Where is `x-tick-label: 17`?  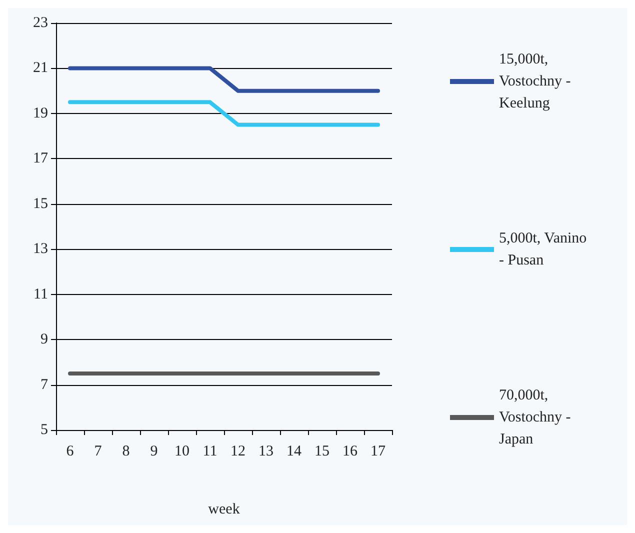 x-tick-label: 17 is located at coordinates (378, 452).